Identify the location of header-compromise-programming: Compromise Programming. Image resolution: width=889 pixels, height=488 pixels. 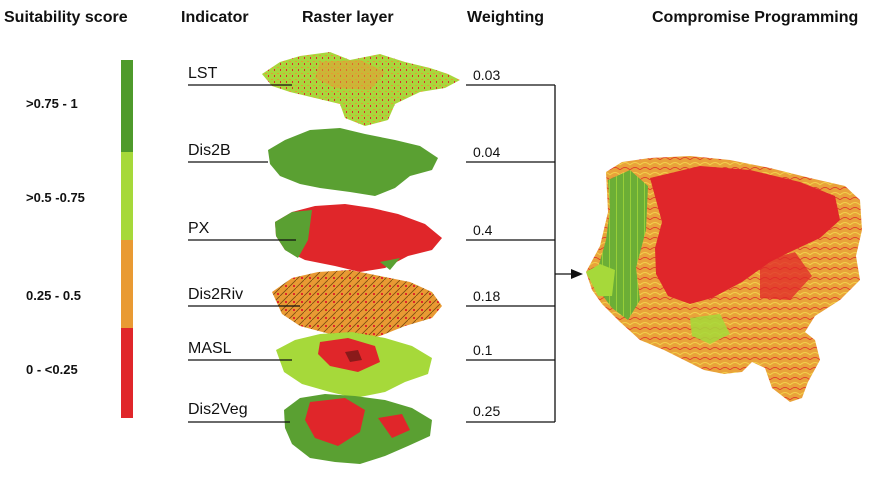
(755, 17).